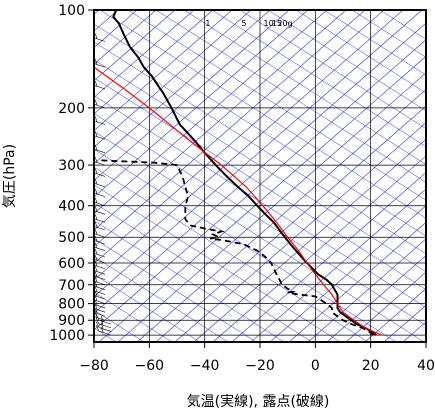  Describe the element at coordinates (71, 238) in the screenshot. I see `y-tick-label: 500` at that location.